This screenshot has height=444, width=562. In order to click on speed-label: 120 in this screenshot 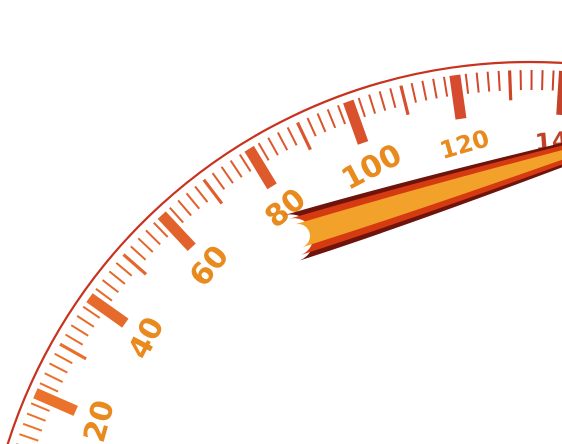, I will do `click(465, 144)`.